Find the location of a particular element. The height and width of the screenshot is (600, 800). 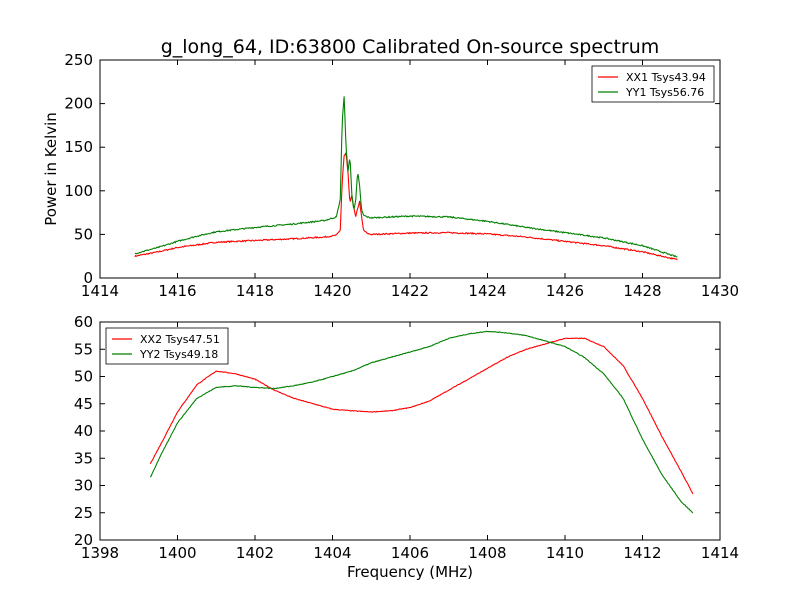

x-tick-label: 1400 is located at coordinates (177, 553).